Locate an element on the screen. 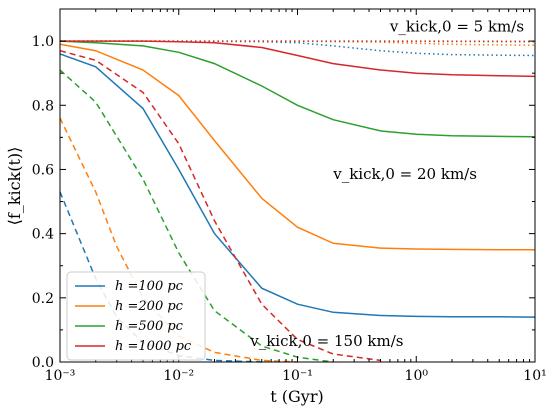  x-tick-label-1: 10⁻² is located at coordinates (178, 376).